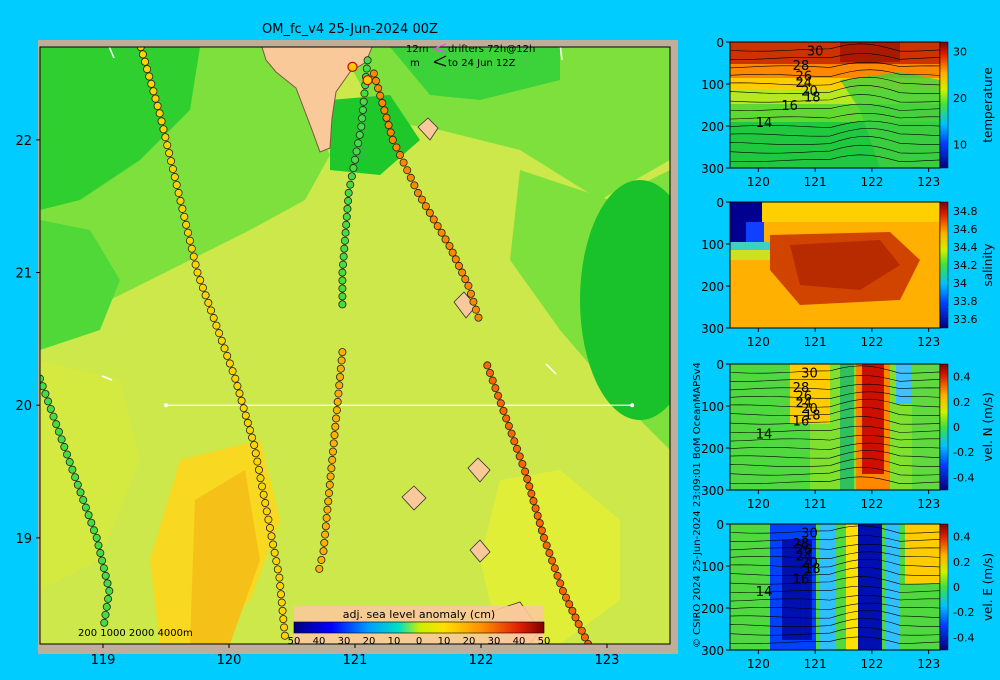  What do you see at coordinates (355, 660) in the screenshot?
I see `map-x-tick-label: 121` at bounding box center [355, 660].